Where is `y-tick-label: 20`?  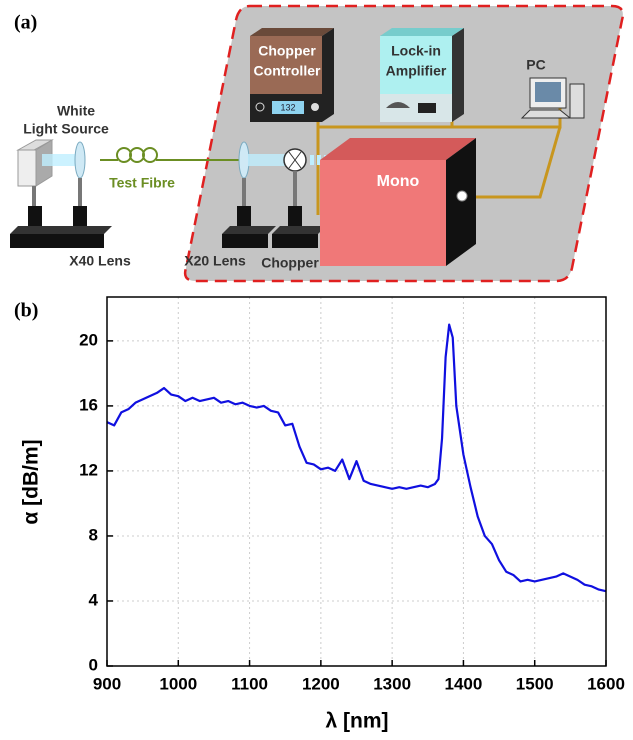 y-tick-label: 20 is located at coordinates (88, 339).